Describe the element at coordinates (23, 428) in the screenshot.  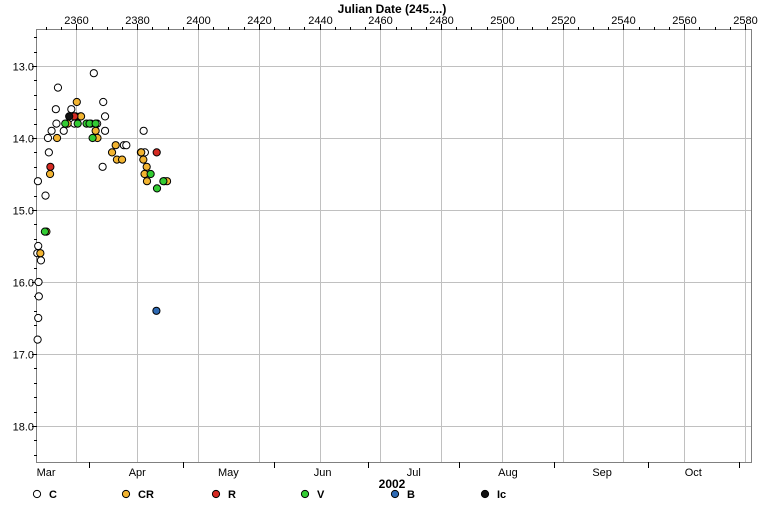
I see `y-tick-label: 18.0` at that location.